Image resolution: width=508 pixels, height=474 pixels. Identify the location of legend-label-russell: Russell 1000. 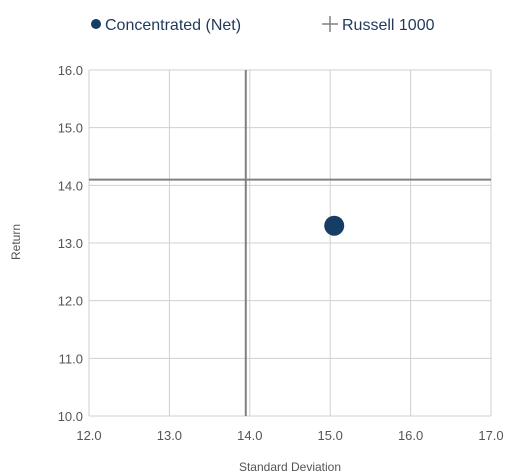
(388, 25).